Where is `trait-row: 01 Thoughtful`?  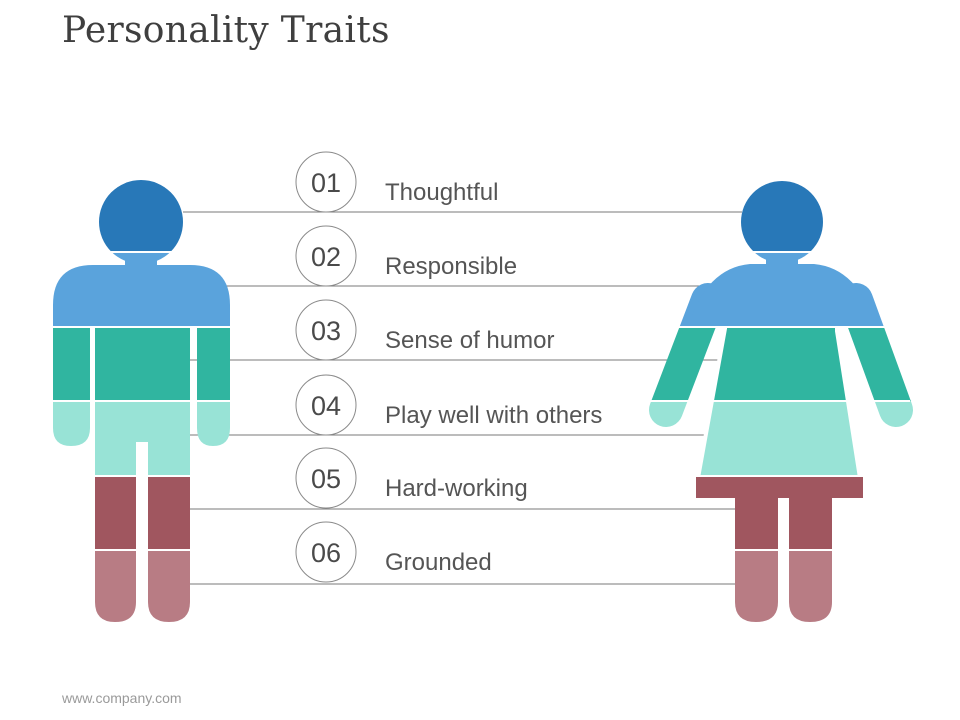 trait-row: 01 Thoughtful is located at coordinates (396, 182).